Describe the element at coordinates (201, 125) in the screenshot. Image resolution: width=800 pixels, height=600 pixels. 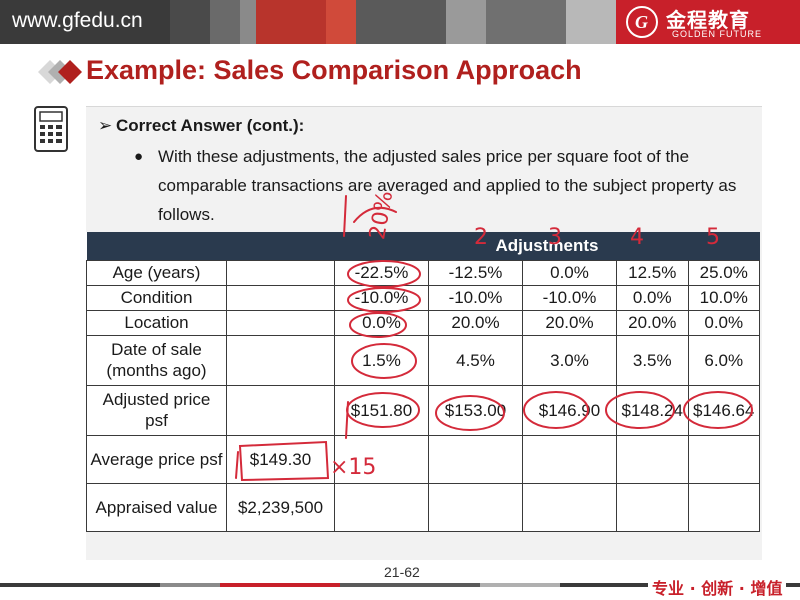
I see `bullet-heading: ➢ Correct Answer (cont.):` at that location.